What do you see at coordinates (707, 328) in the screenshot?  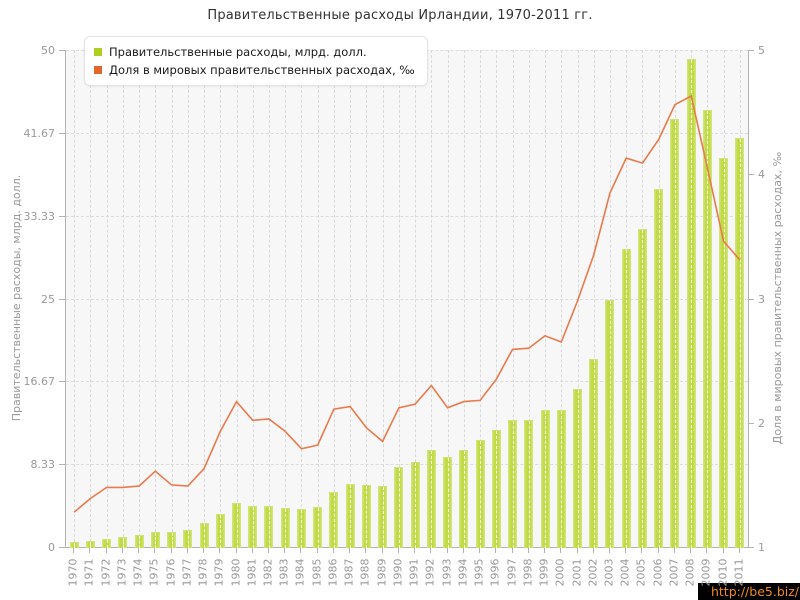 I see `bar-2009` at bounding box center [707, 328].